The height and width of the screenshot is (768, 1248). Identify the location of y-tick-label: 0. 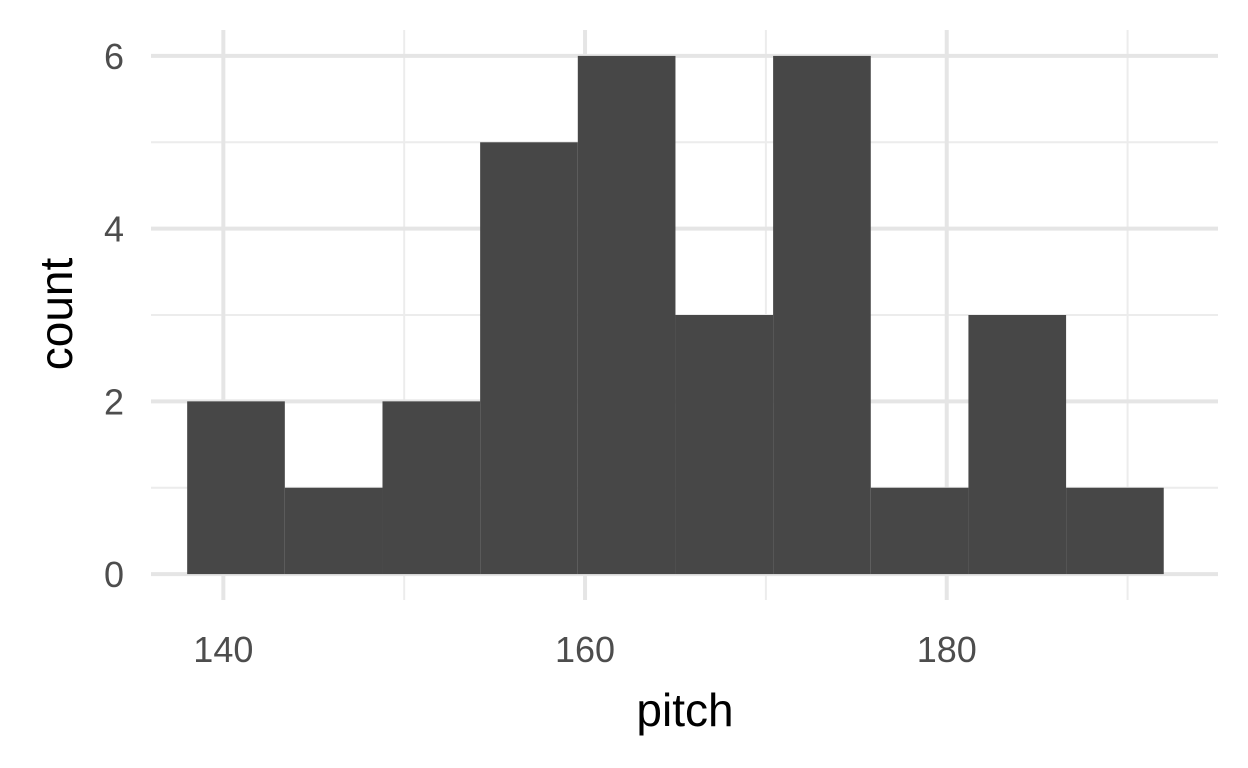
(114, 574).